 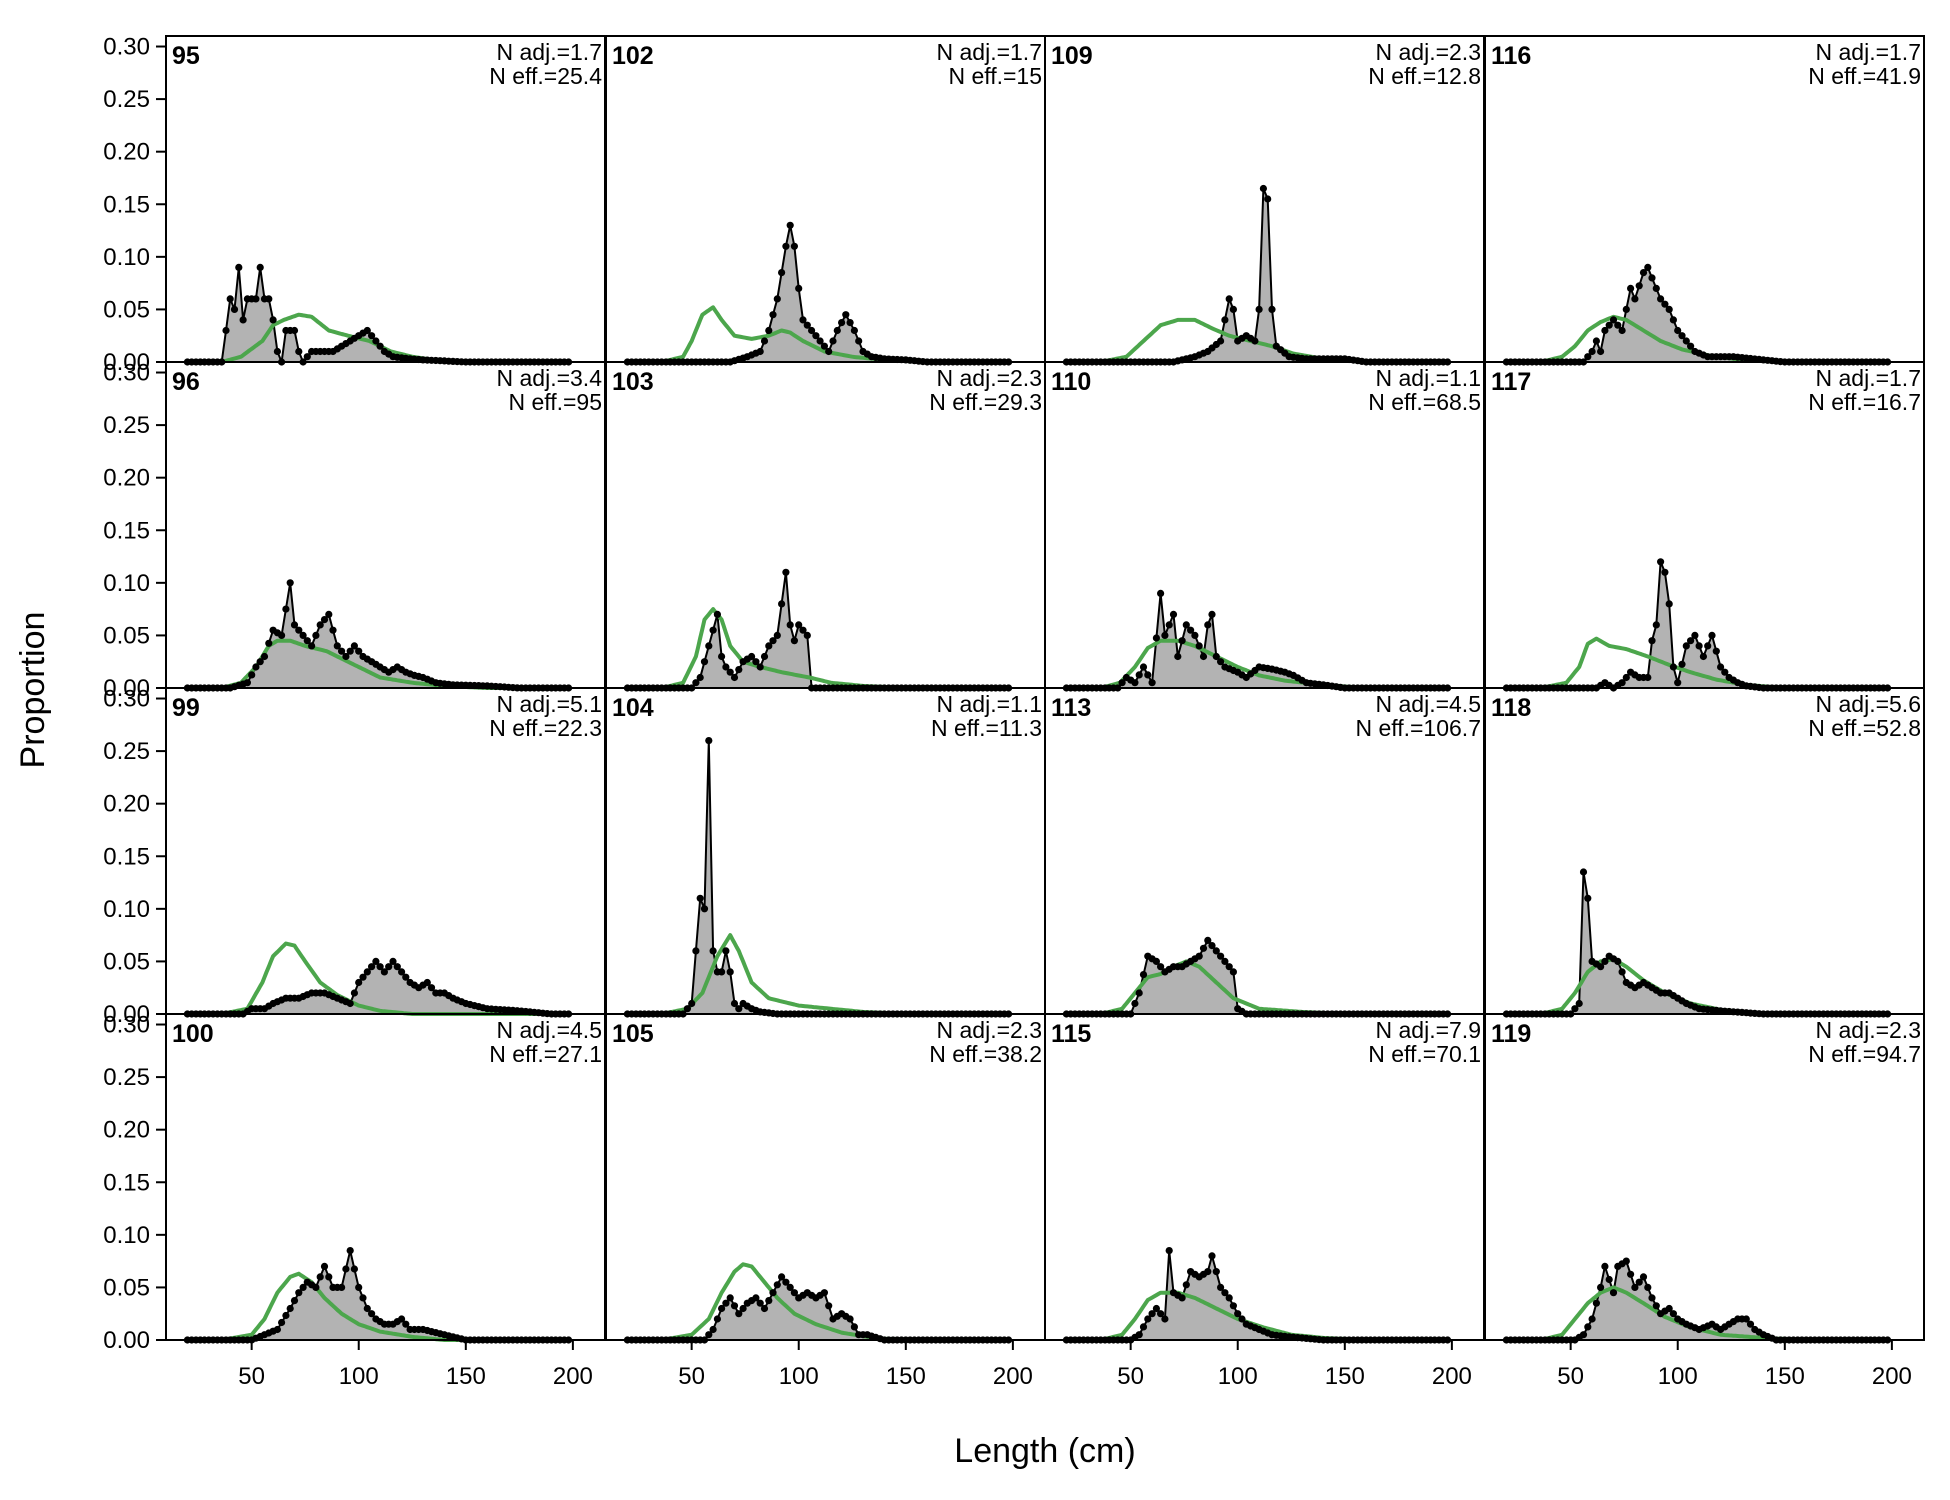 What do you see at coordinates (1264, 526) in the screenshot?
I see `panel-110: 110 N adj.=1.1N eff.=68.5` at bounding box center [1264, 526].